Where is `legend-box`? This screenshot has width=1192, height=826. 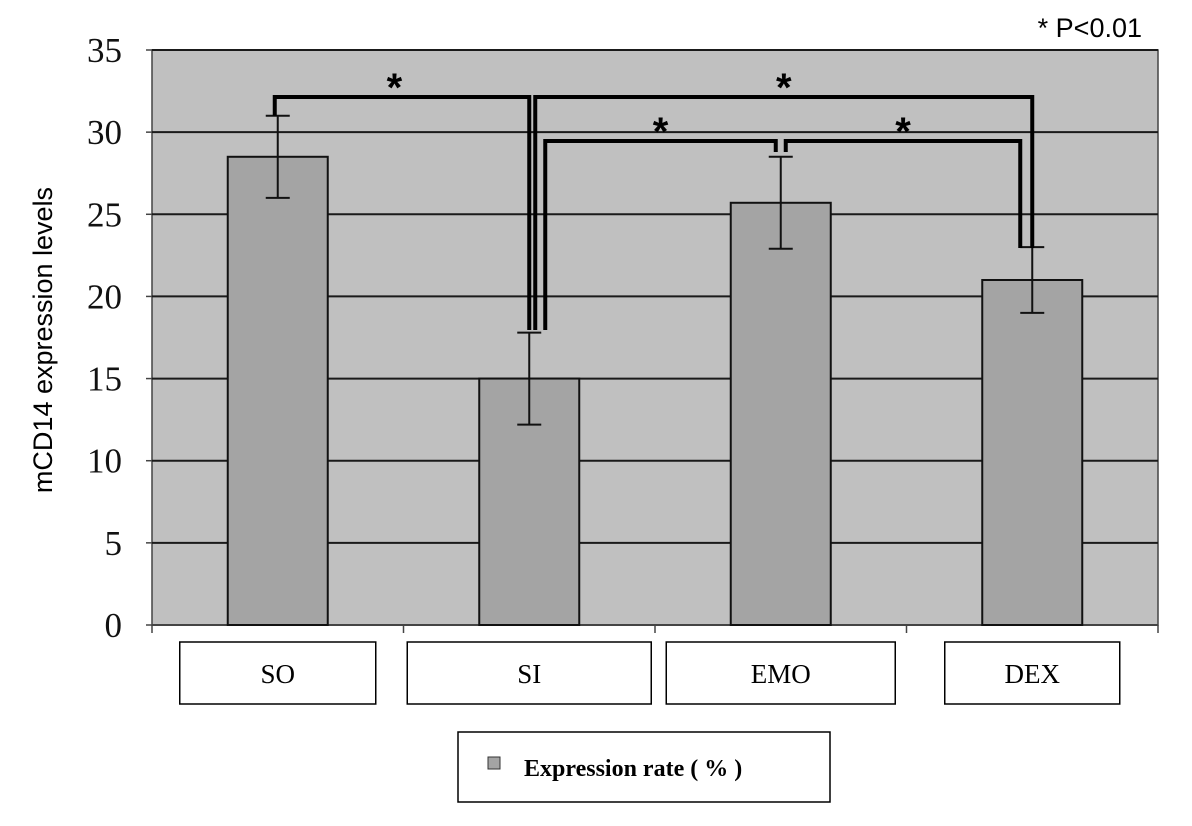
legend-box is located at coordinates (644, 767).